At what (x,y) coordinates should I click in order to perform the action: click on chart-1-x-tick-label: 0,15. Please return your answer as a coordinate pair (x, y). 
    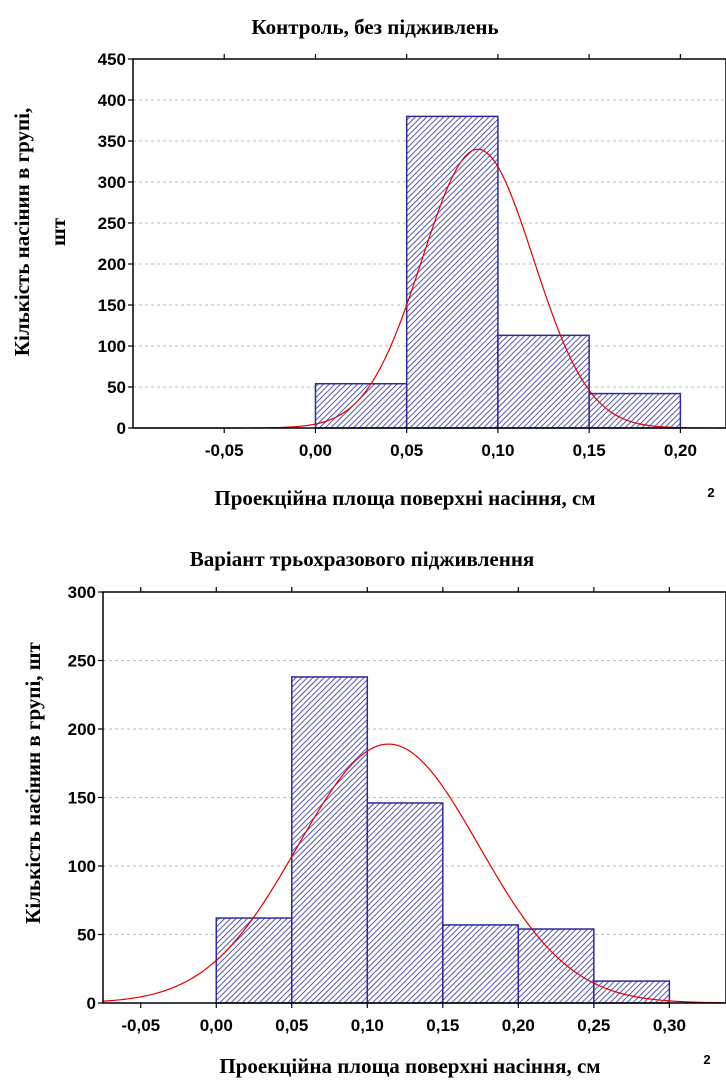
    Looking at the image, I should click on (589, 450).